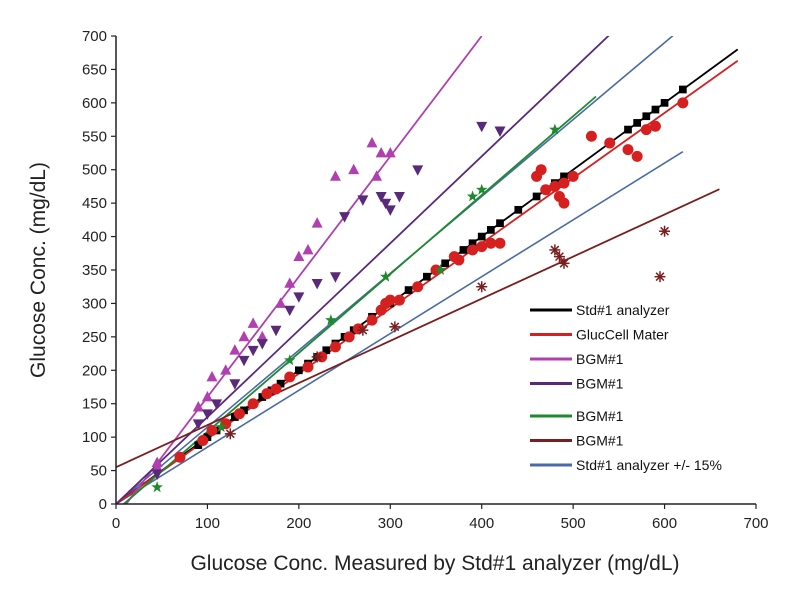 This screenshot has width=800, height=595. Describe the element at coordinates (755, 523) in the screenshot. I see `x-tick-label: 700` at that location.